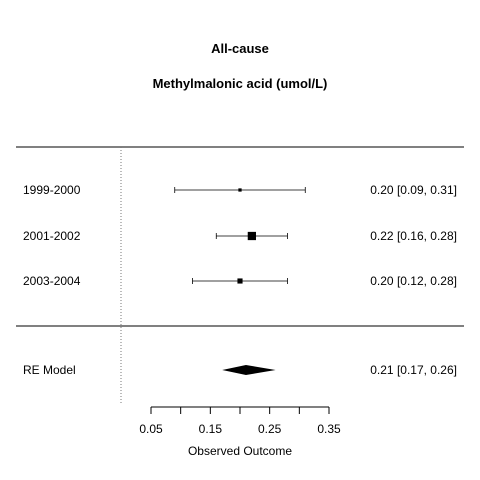  Describe the element at coordinates (151, 429) in the screenshot. I see `x-tick-label: 0.05` at that location.